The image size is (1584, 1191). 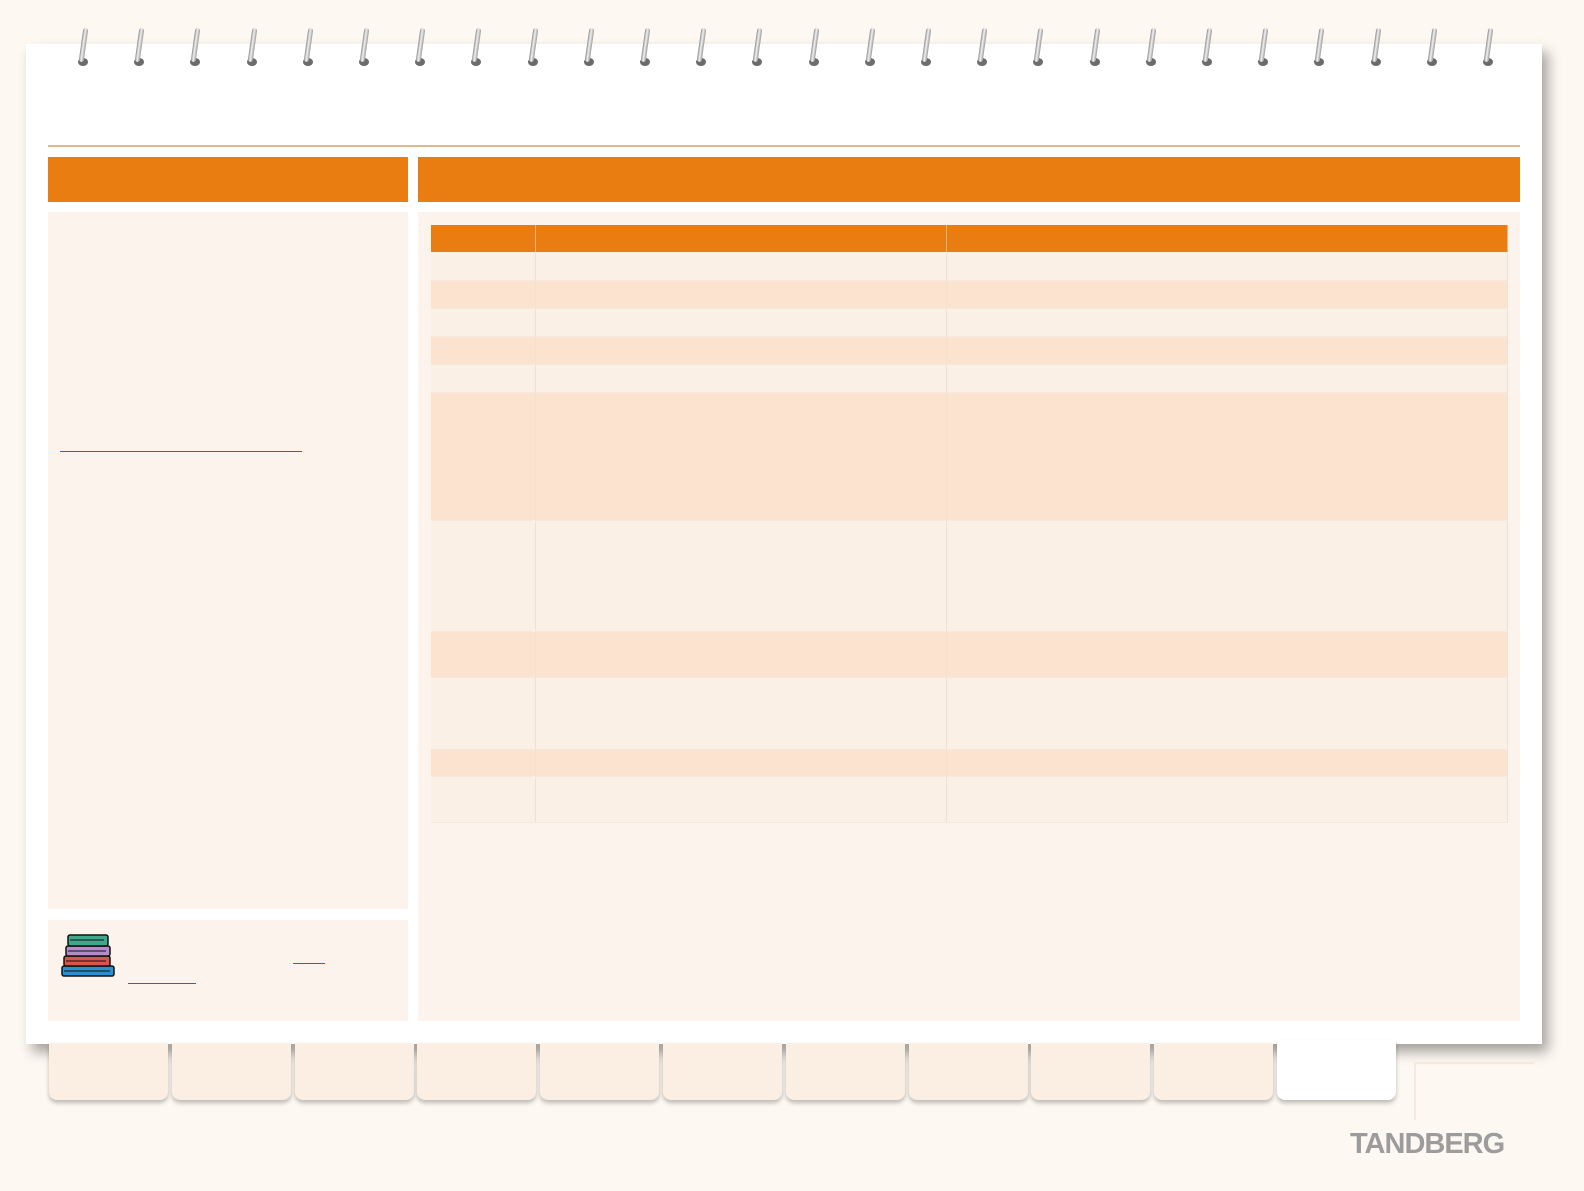 I want to click on table-header-row, so click(x=969, y=238).